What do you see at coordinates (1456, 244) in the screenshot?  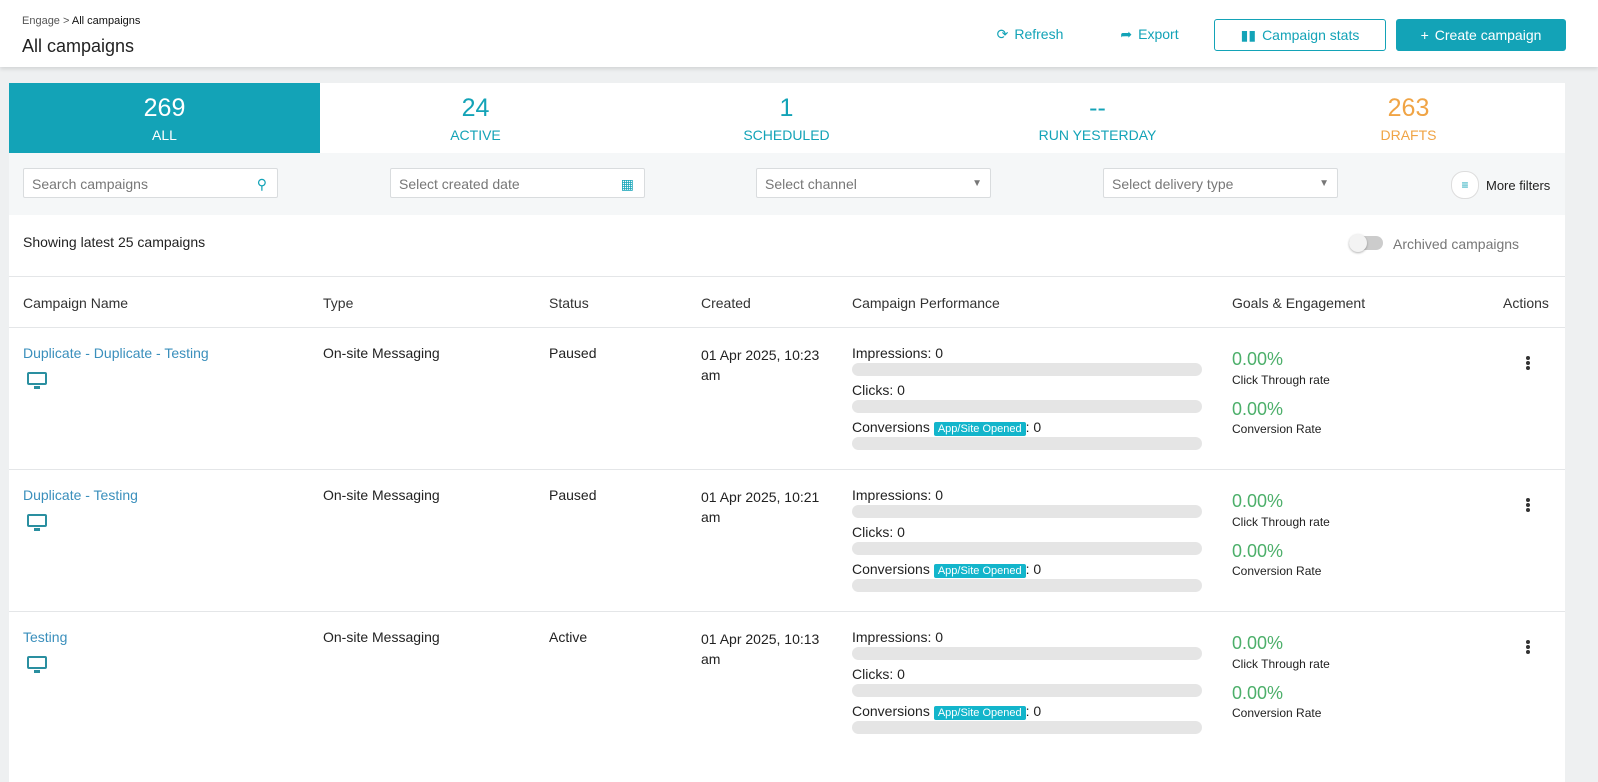 I see `archived-label: Archived campaigns` at bounding box center [1456, 244].